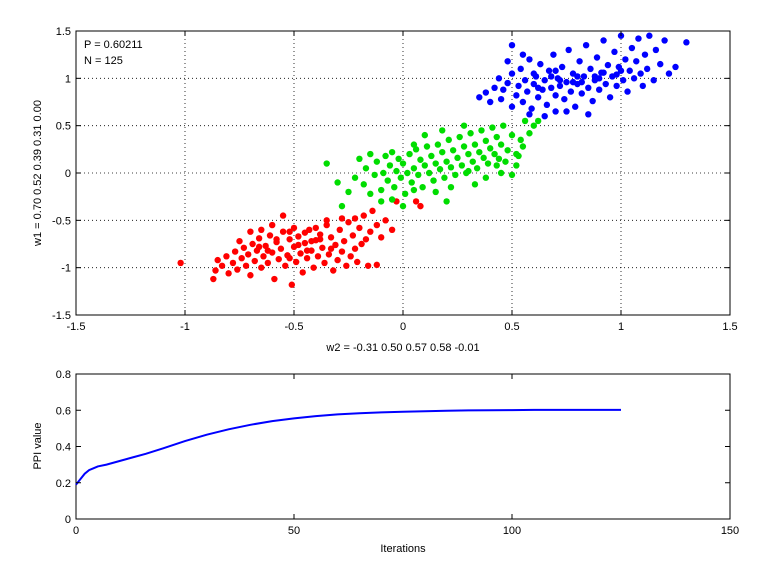 The image size is (768, 576). What do you see at coordinates (66, 269) in the screenshot?
I see `y-tick-label: -1` at bounding box center [66, 269].